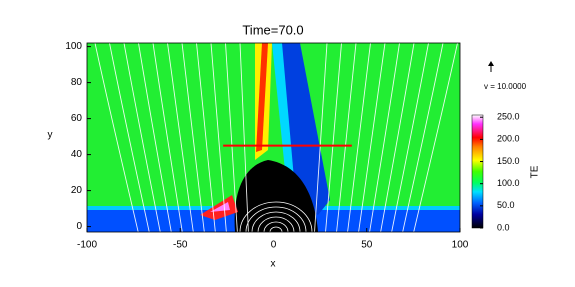 Image resolution: width=575 pixels, height=287 pixels. What do you see at coordinates (460, 245) in the screenshot?
I see `x-tick-label: 100` at bounding box center [460, 245].